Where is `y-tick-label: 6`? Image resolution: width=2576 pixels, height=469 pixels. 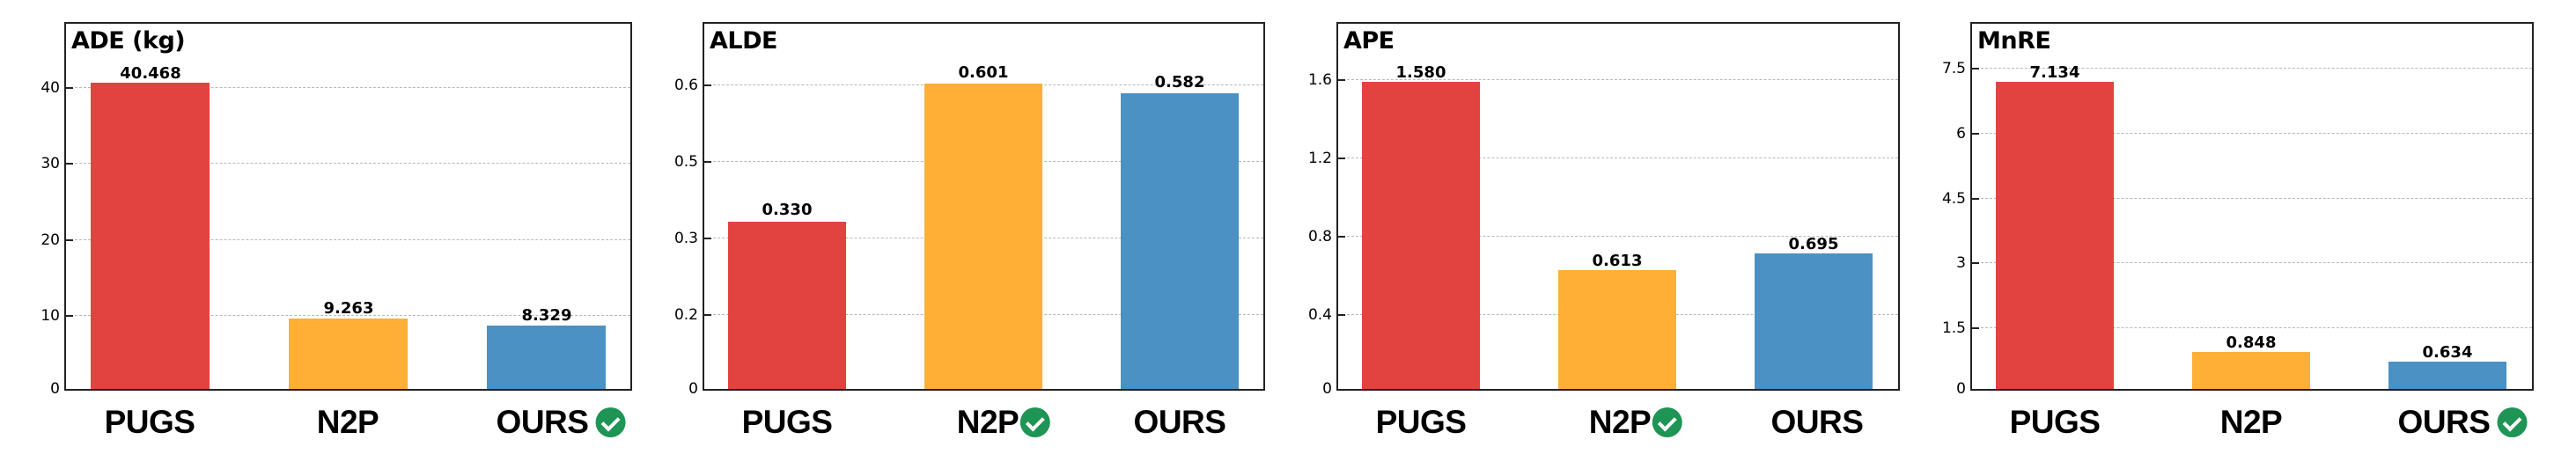
y-tick-label: 6 is located at coordinates (1961, 134).